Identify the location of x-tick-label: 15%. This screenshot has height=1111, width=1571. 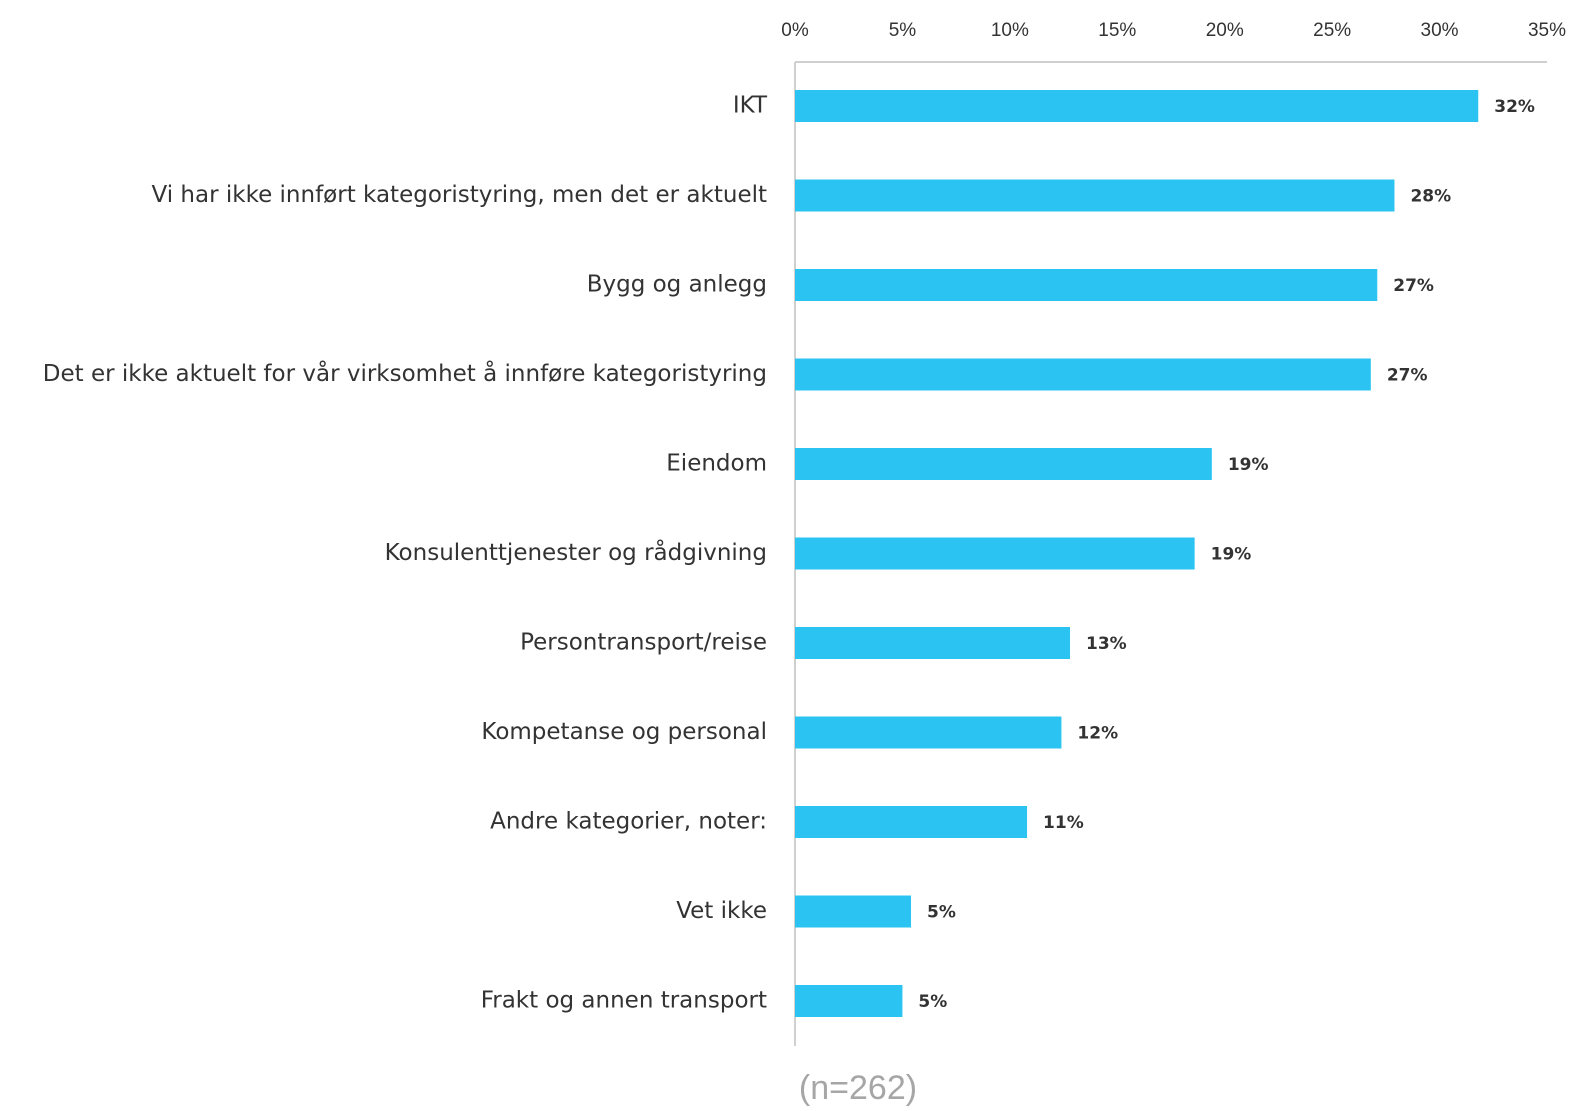
(1117, 30).